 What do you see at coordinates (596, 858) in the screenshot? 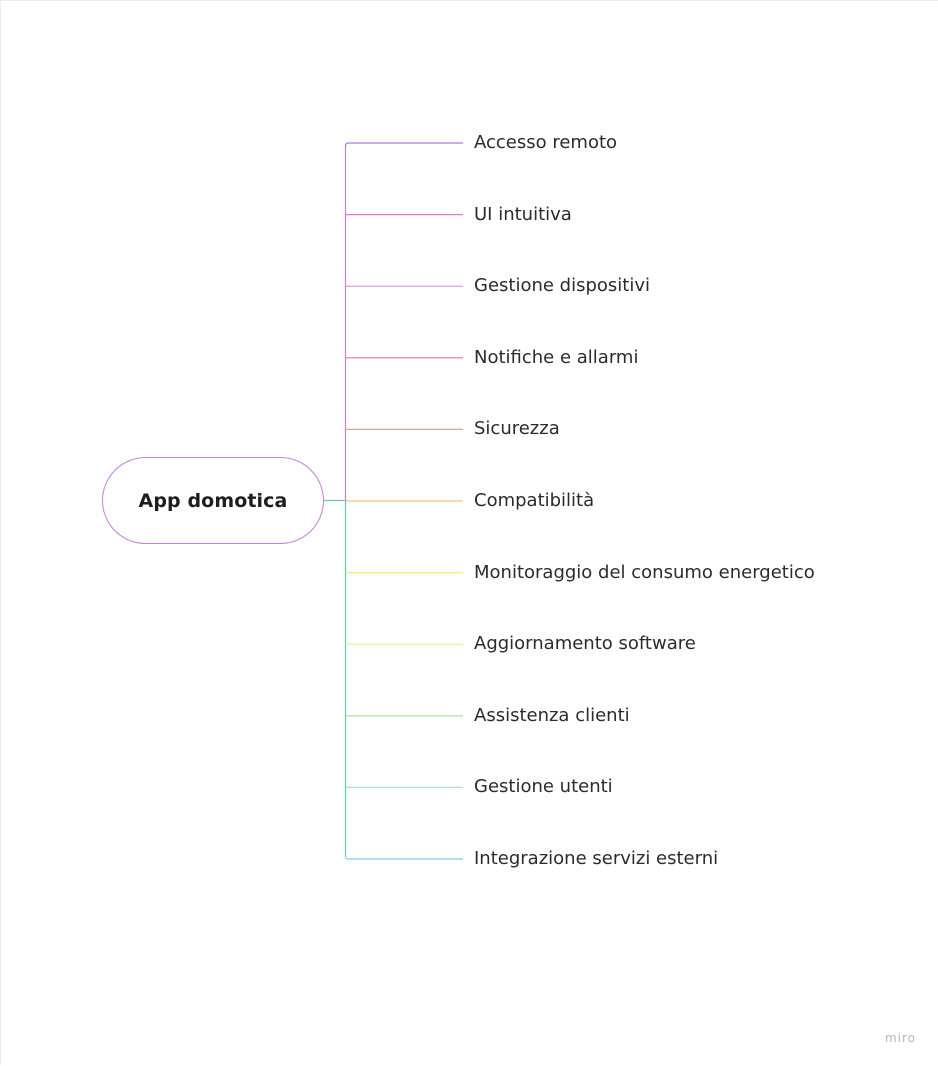
I see `branch-node-11: Integrazione servizi esterni` at bounding box center [596, 858].